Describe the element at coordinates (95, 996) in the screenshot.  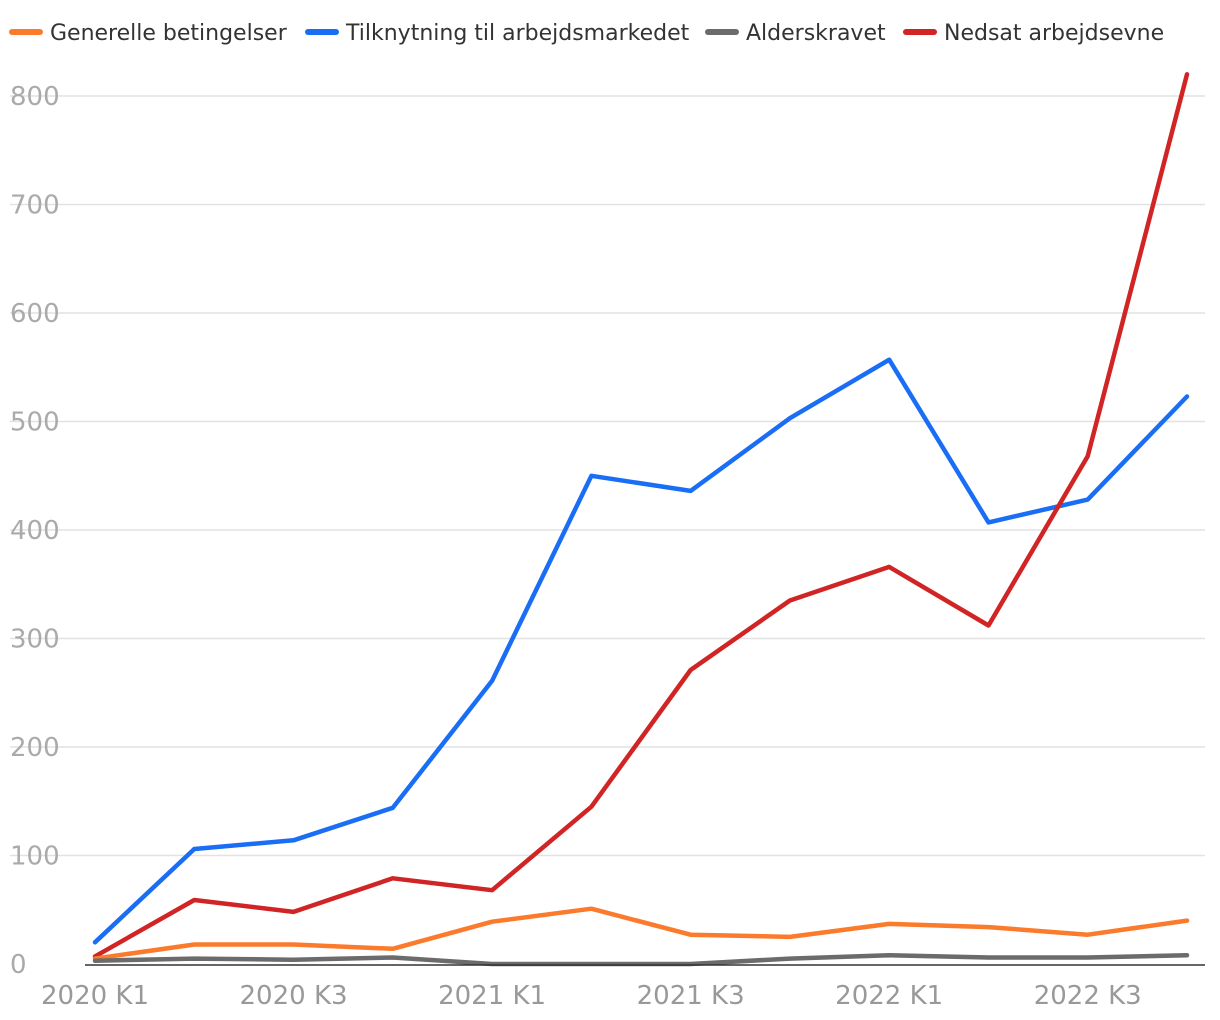
I see `x-tick-label: 2020 K1` at that location.